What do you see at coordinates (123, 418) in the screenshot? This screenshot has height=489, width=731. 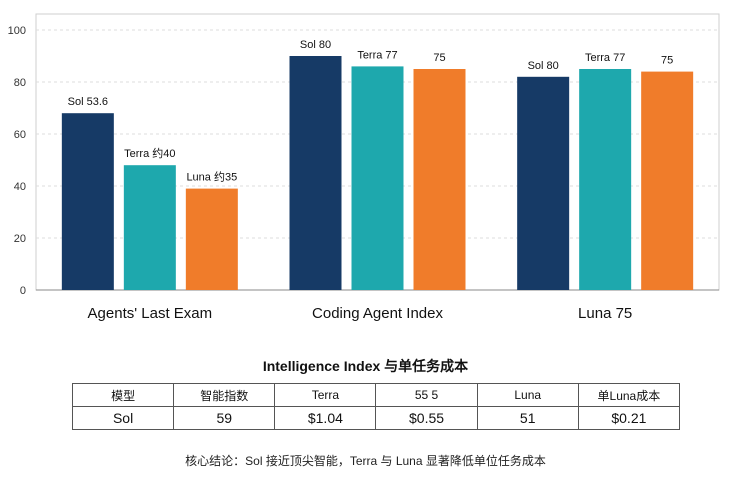 I see `table-cell: Sol` at bounding box center [123, 418].